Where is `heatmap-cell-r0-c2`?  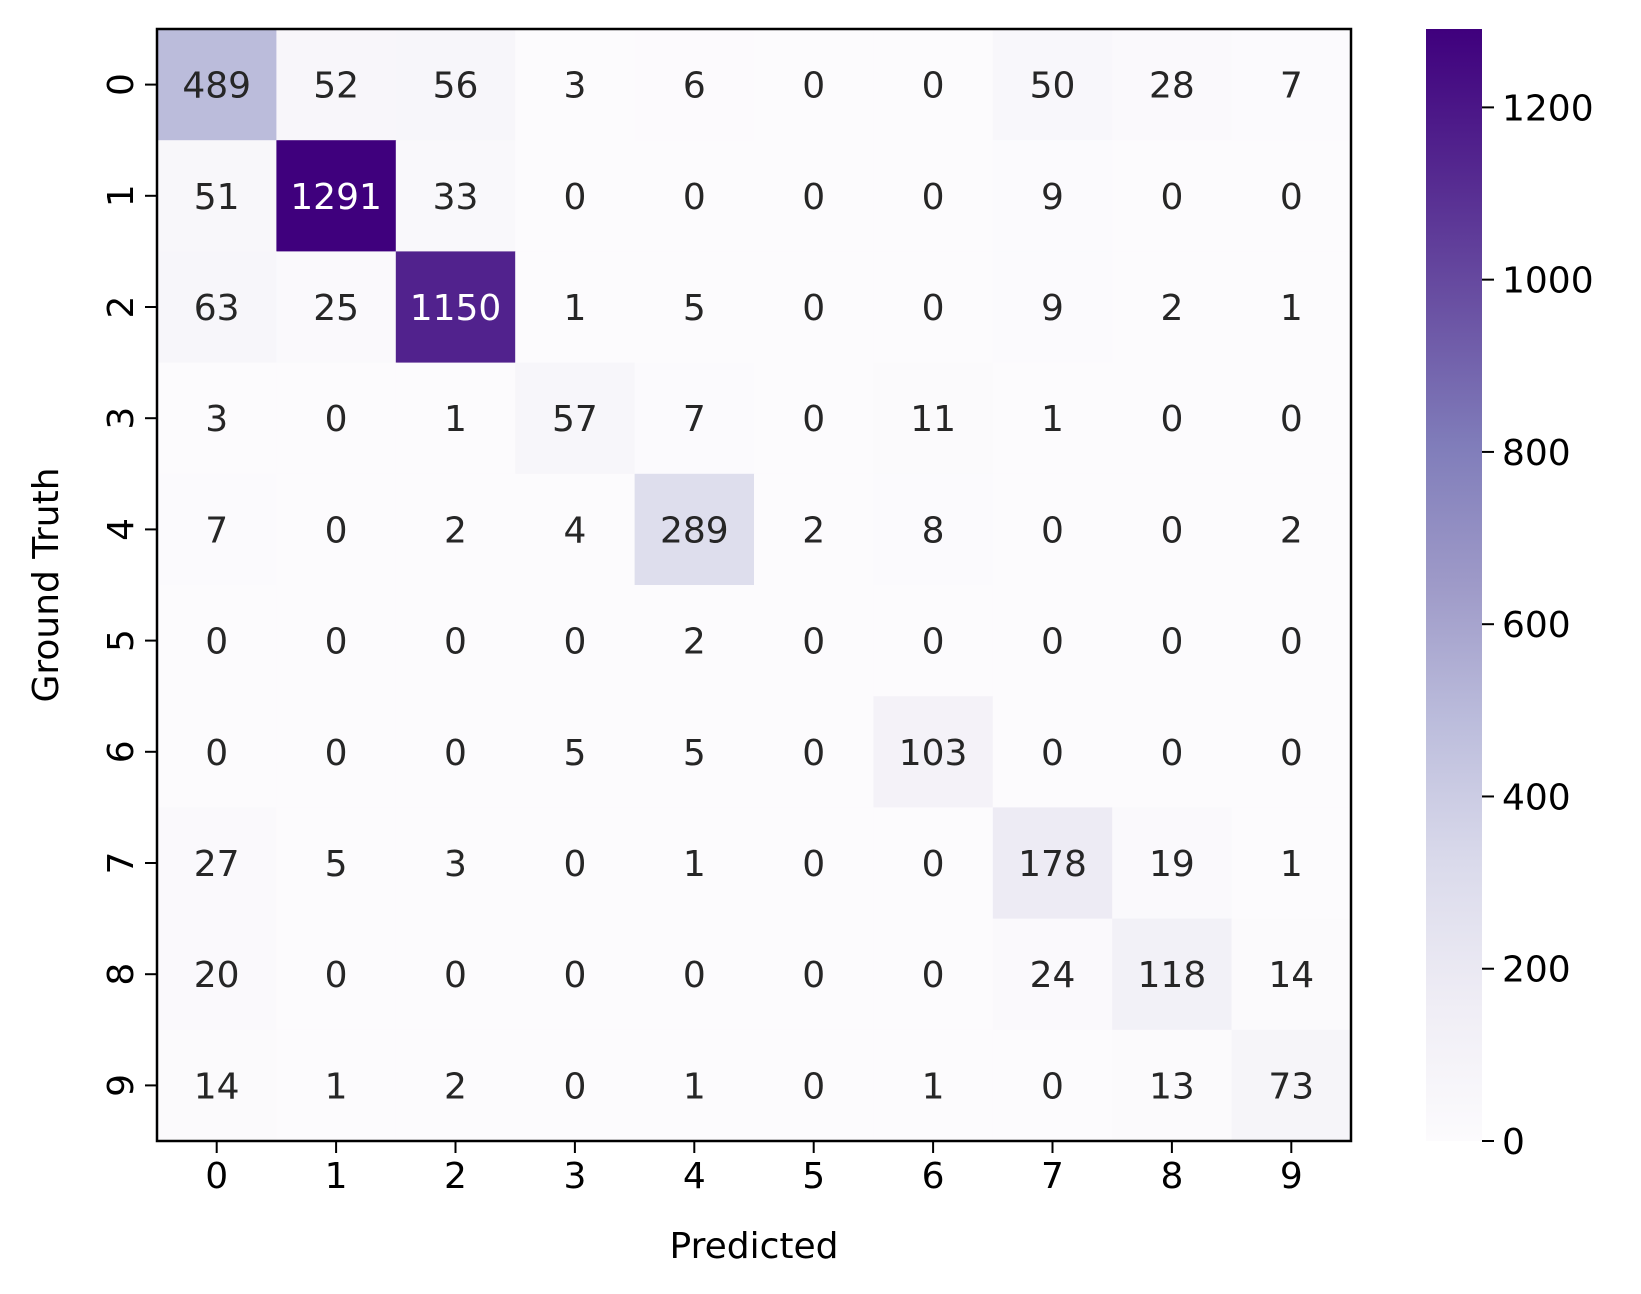
heatmap-cell-r0-c2 is located at coordinates (455, 85).